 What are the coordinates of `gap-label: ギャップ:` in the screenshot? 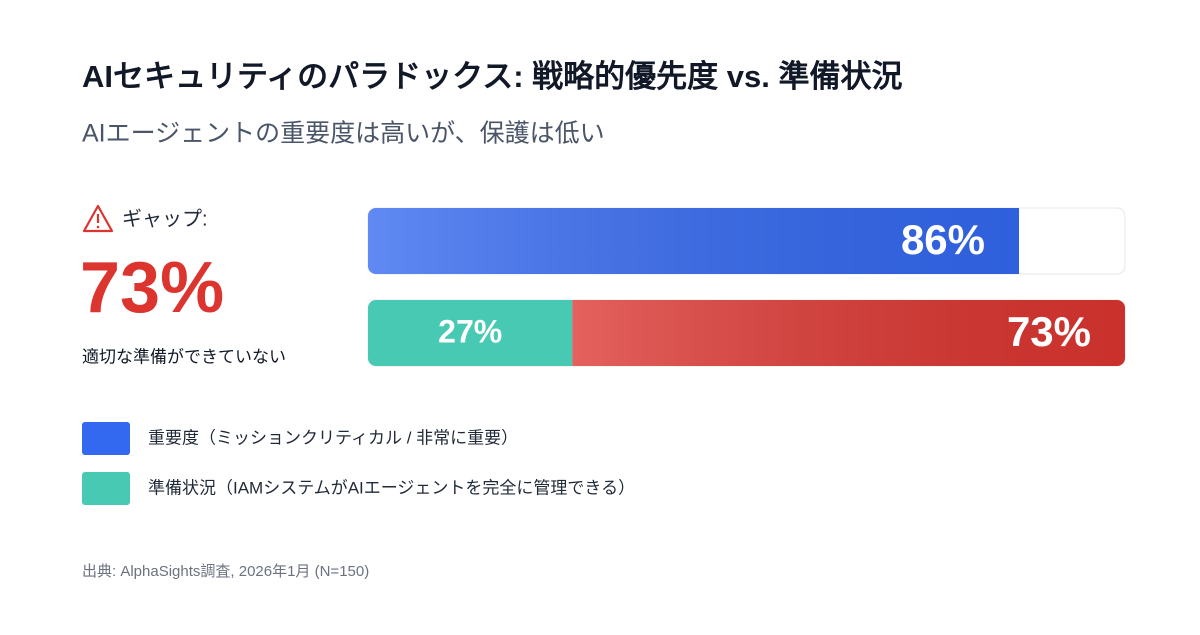 It's located at (165, 218).